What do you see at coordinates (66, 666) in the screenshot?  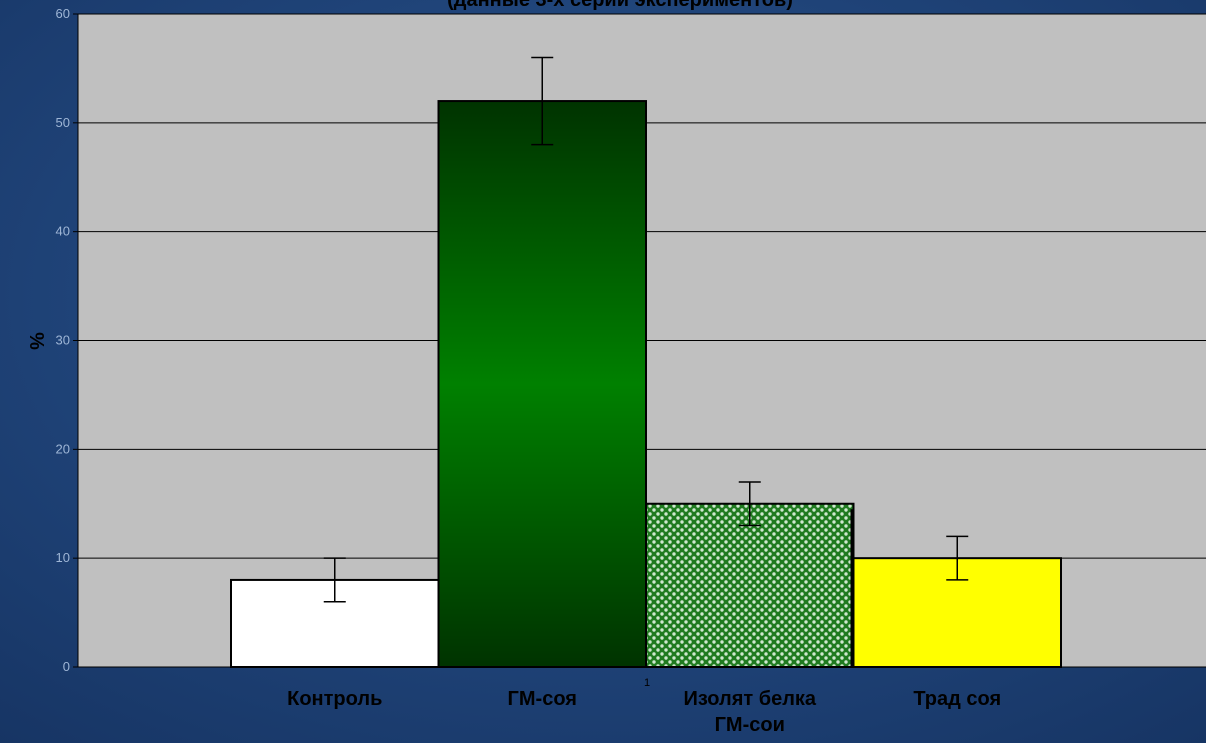 I see `y-tick-label-0: 0` at bounding box center [66, 666].